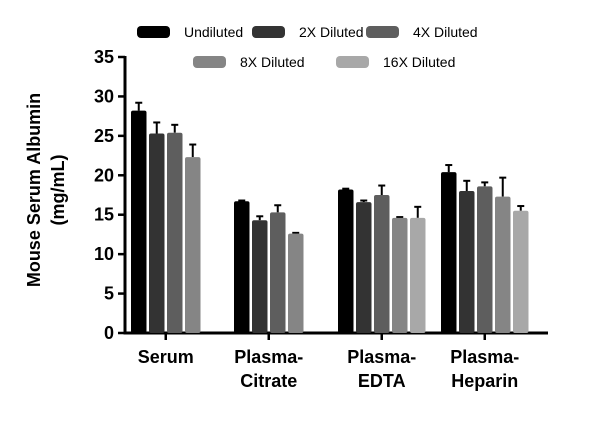 The width and height of the screenshot is (600, 425). I want to click on y-tick-label: 10, so click(104, 254).